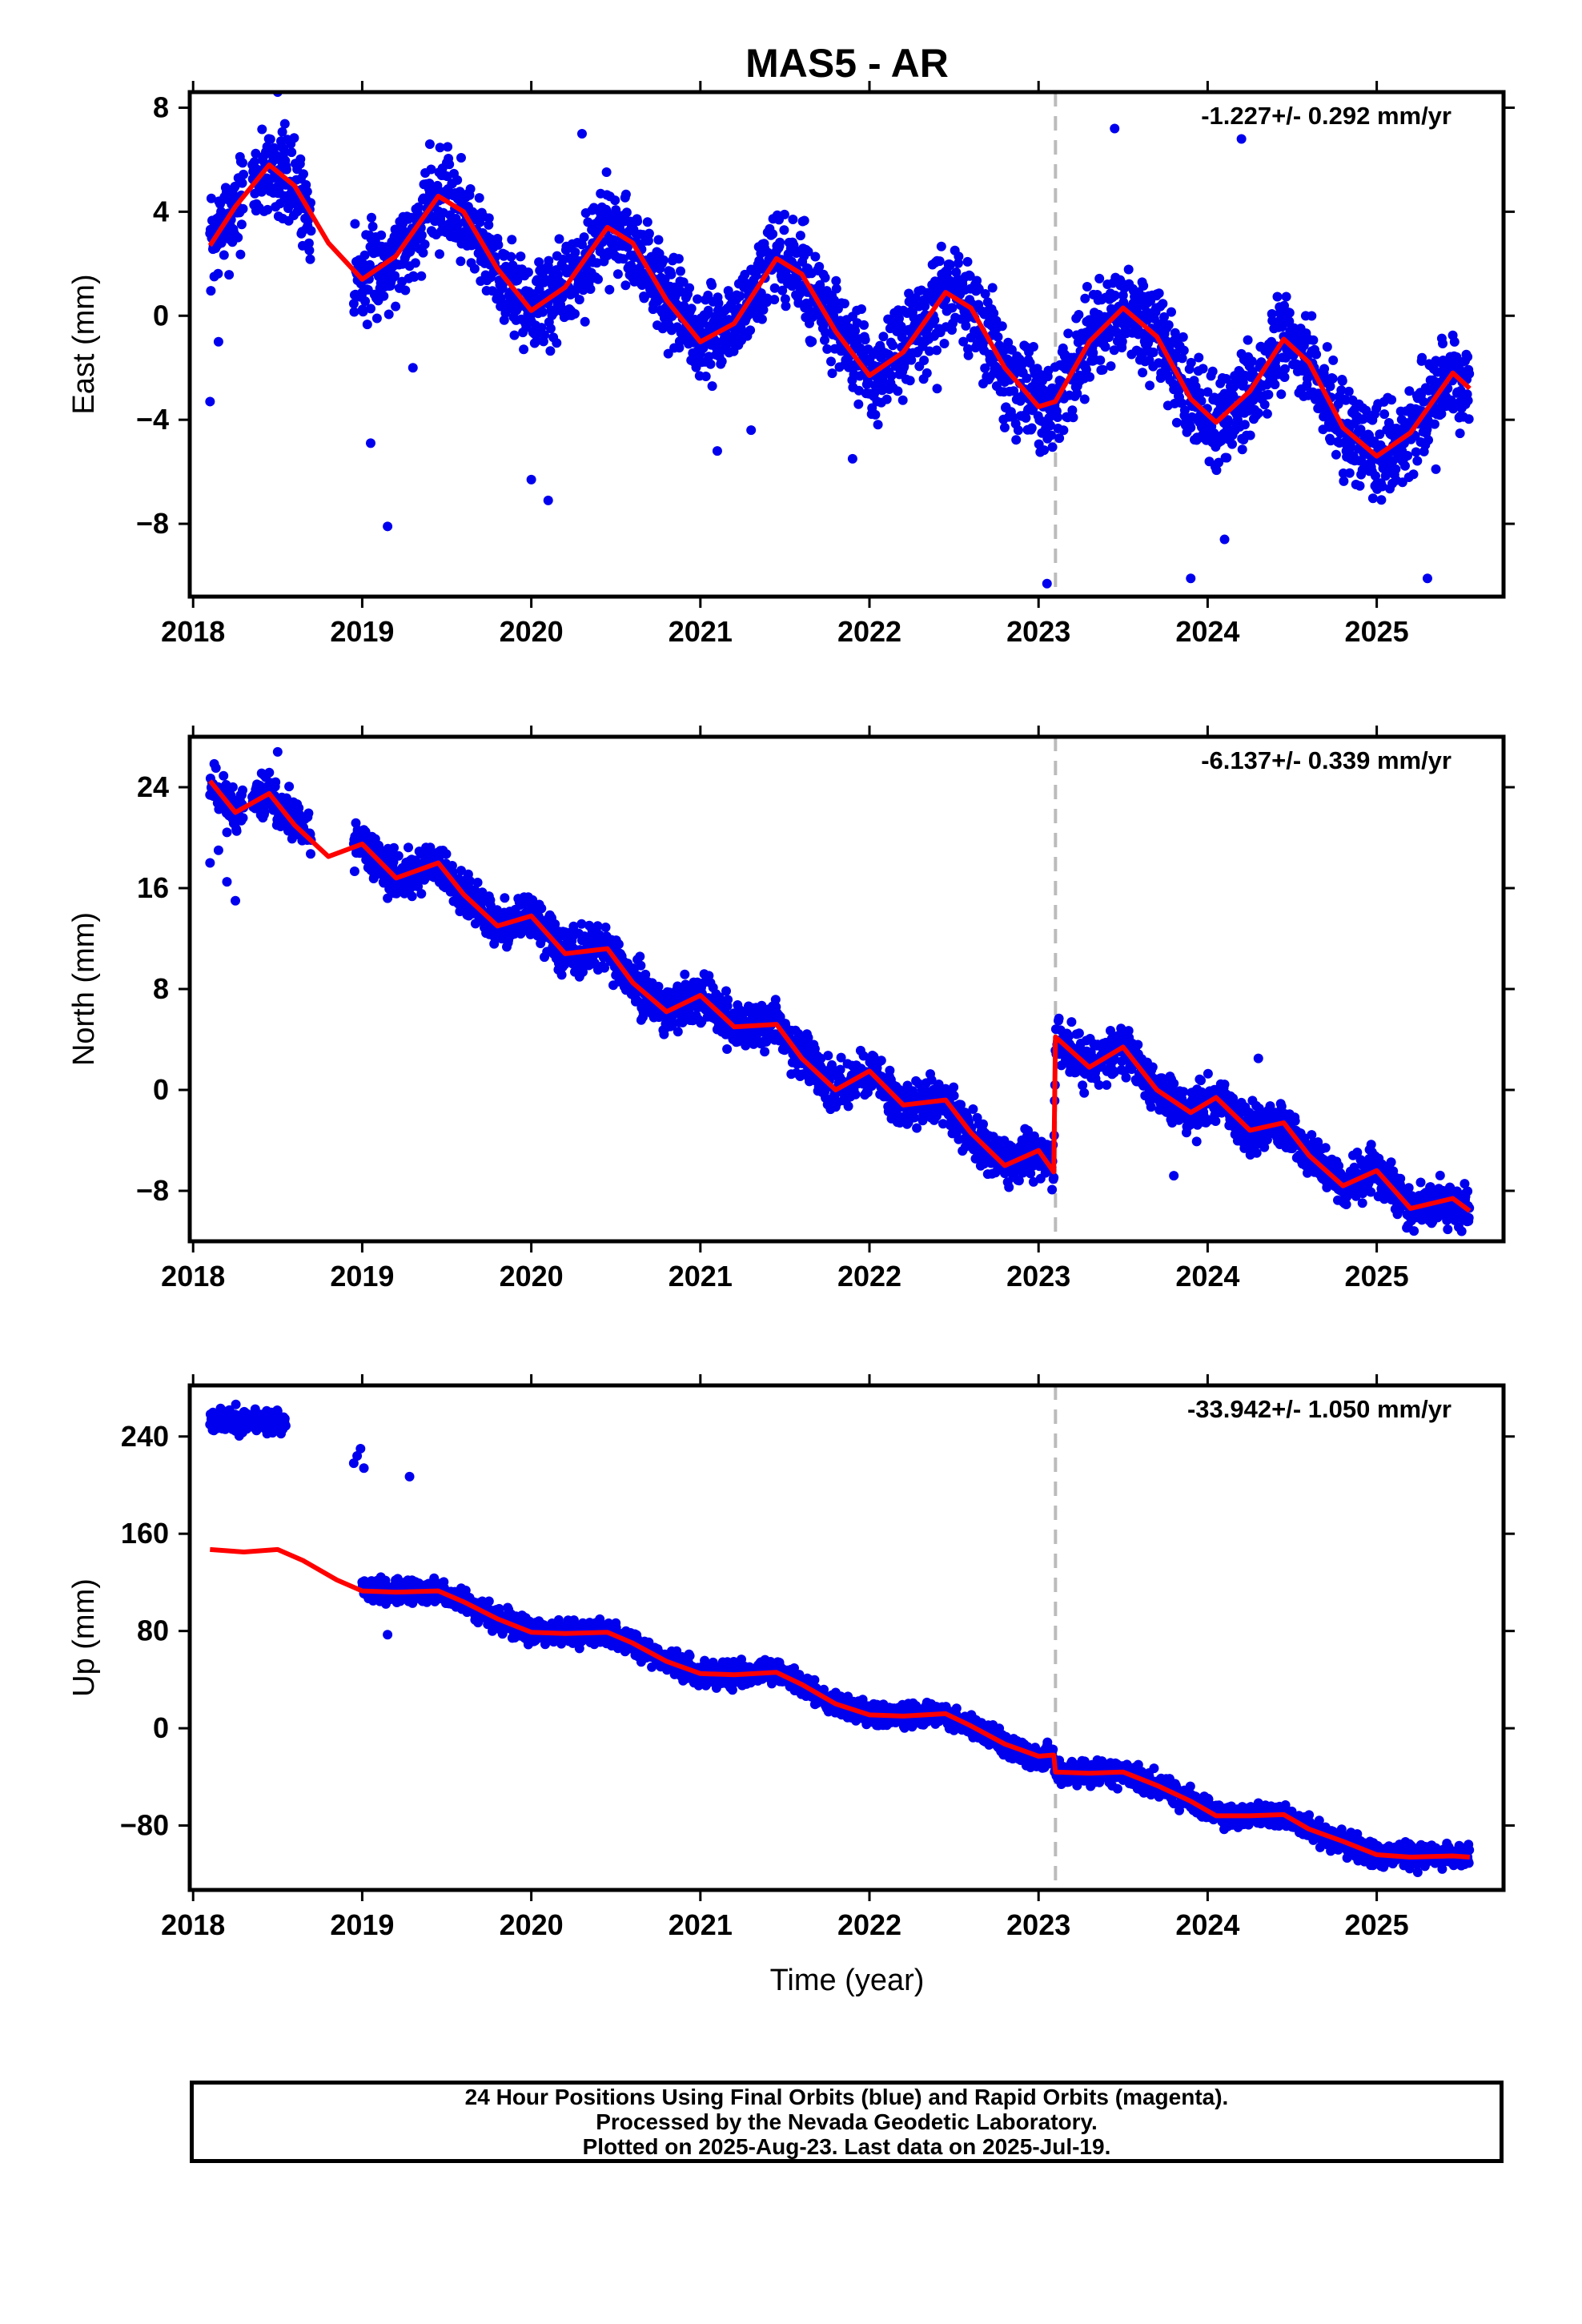 The image size is (1582, 2324). Describe the element at coordinates (869, 631) in the screenshot. I see `x-tick-label: 2022` at that location.